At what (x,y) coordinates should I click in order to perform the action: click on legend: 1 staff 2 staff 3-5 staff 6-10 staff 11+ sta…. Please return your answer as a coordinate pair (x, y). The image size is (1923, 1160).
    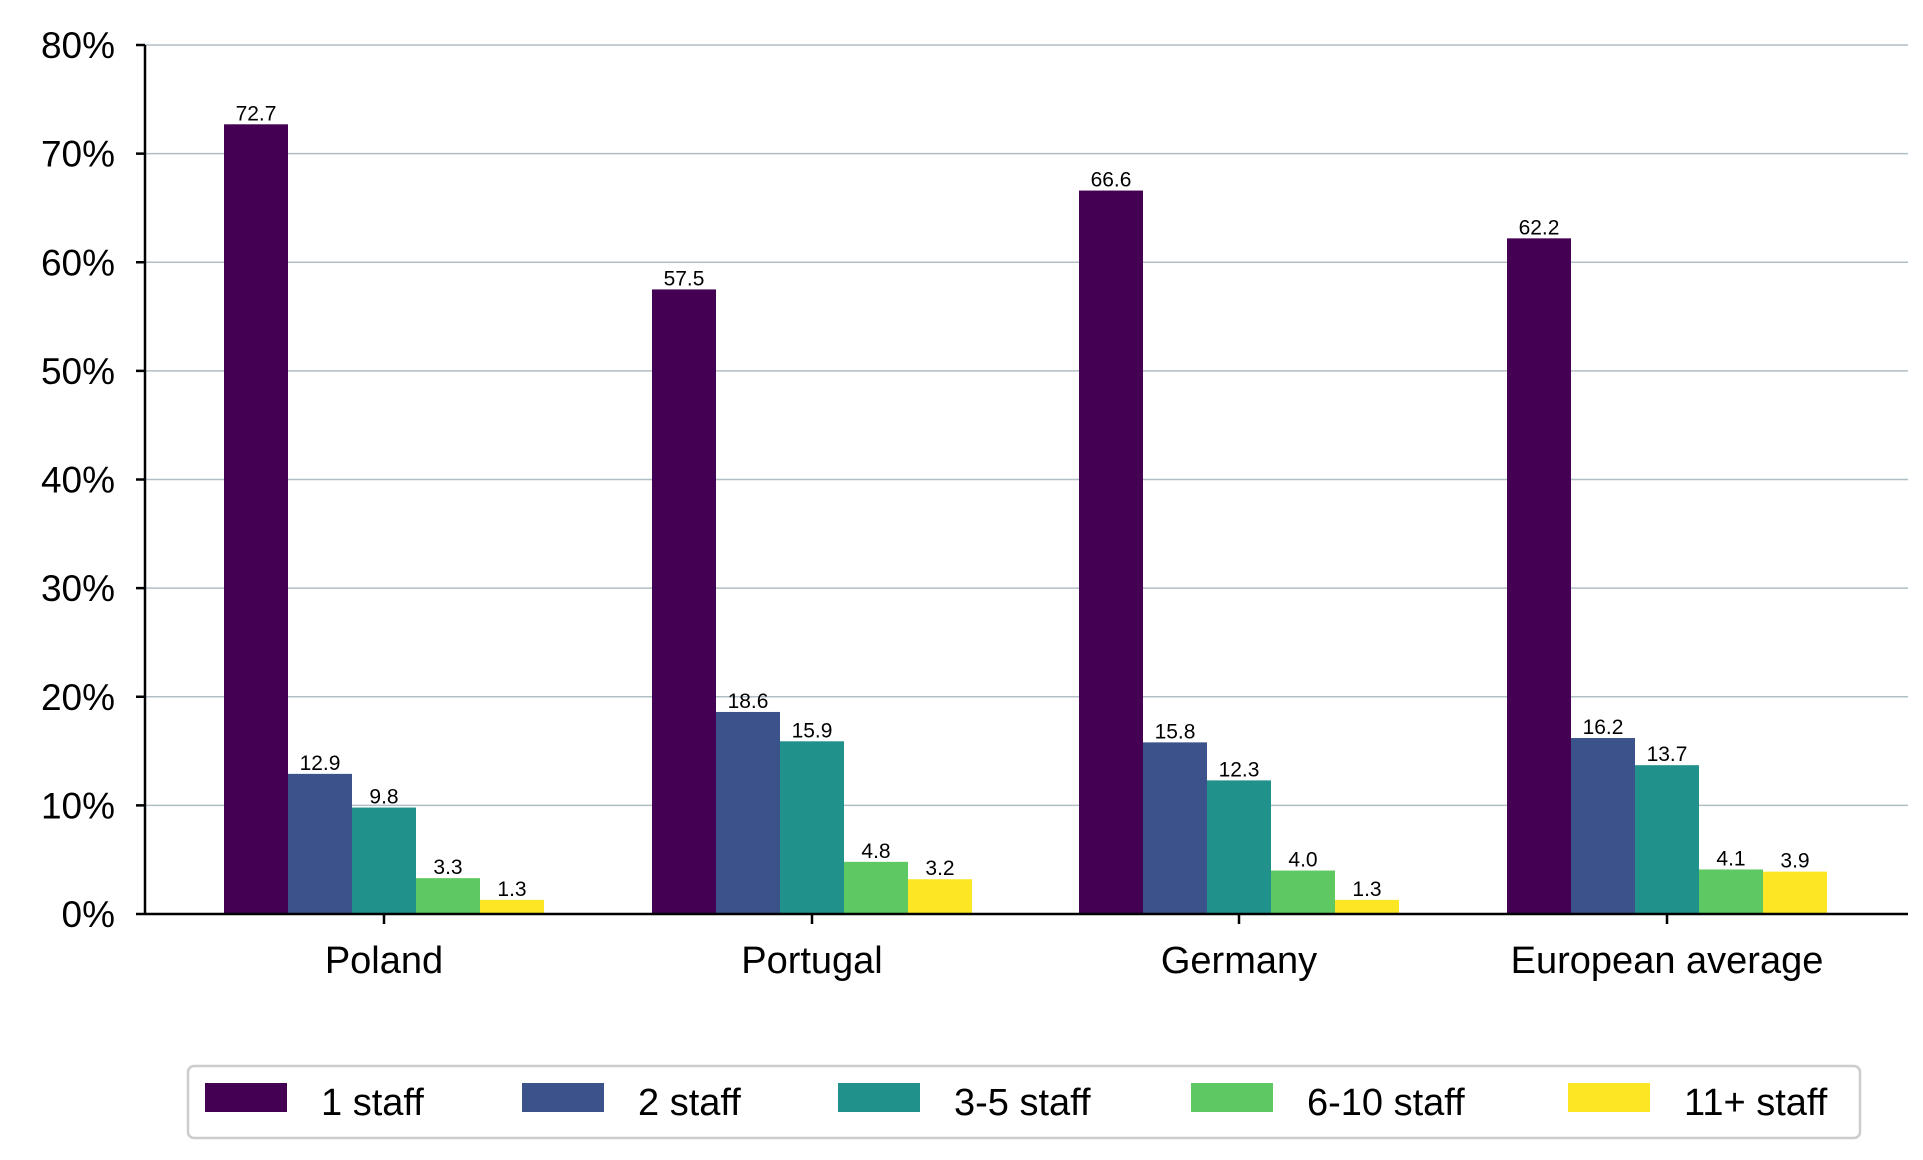
    Looking at the image, I should click on (1024, 1102).